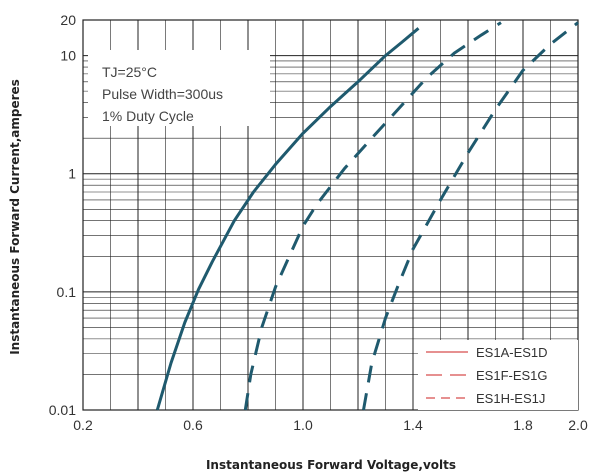 The height and width of the screenshot is (476, 595). I want to click on x-tick-label: 2.0, so click(578, 425).